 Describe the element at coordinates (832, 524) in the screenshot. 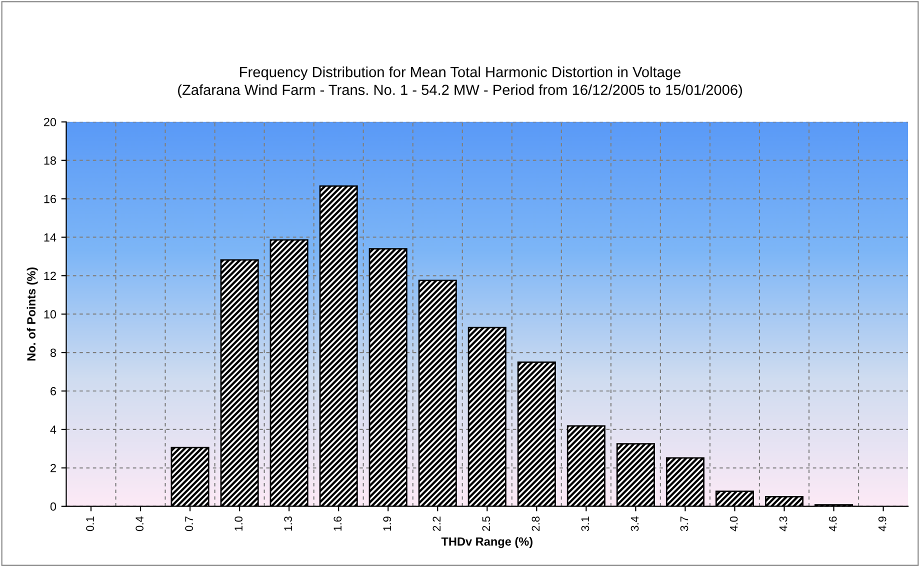

I see `x-tick-label: 4.6` at that location.